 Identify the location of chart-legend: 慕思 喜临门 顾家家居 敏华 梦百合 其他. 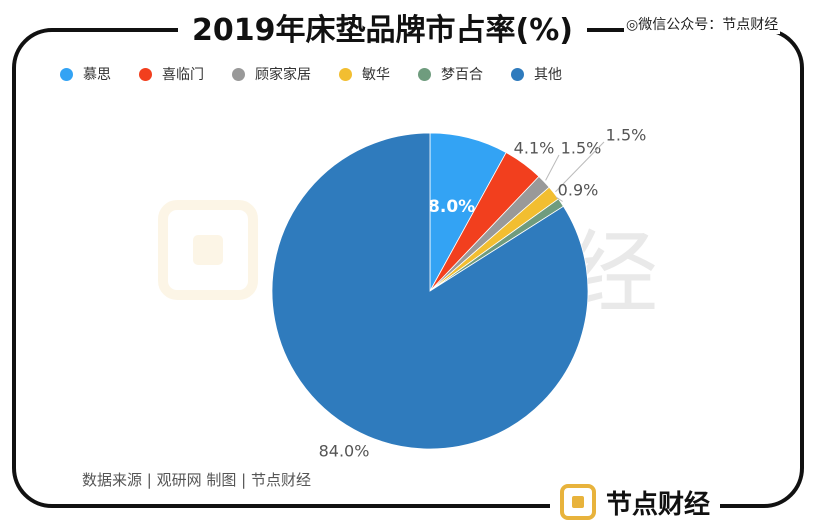
(325, 74).